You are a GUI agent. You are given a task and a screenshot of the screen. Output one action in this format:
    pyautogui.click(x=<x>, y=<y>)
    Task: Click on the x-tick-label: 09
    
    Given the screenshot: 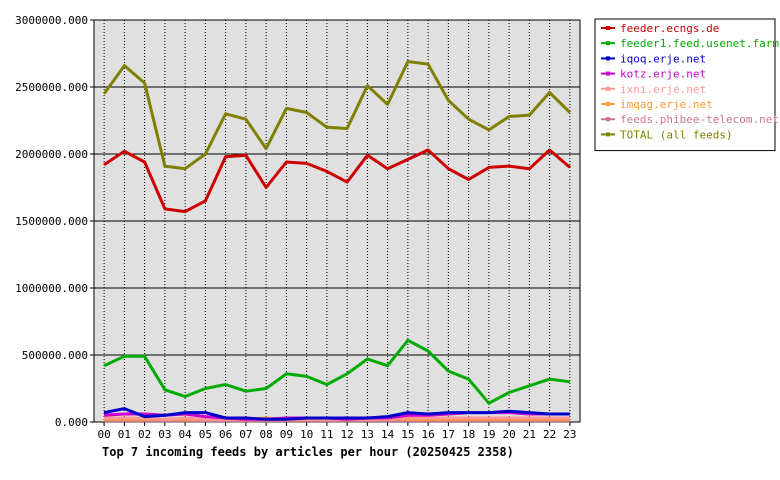 What is the action you would take?
    pyautogui.click(x=286, y=434)
    